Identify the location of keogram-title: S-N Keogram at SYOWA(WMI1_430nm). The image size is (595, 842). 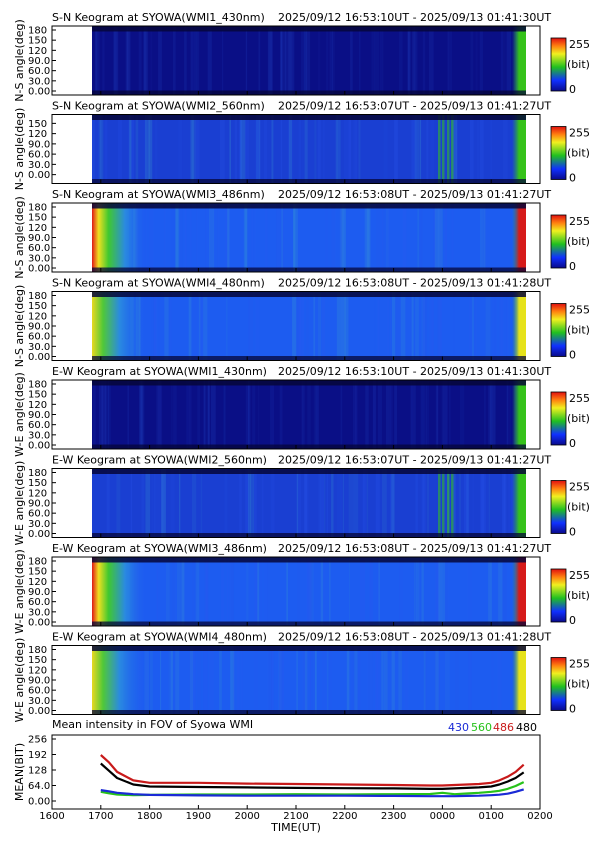
(158, 17).